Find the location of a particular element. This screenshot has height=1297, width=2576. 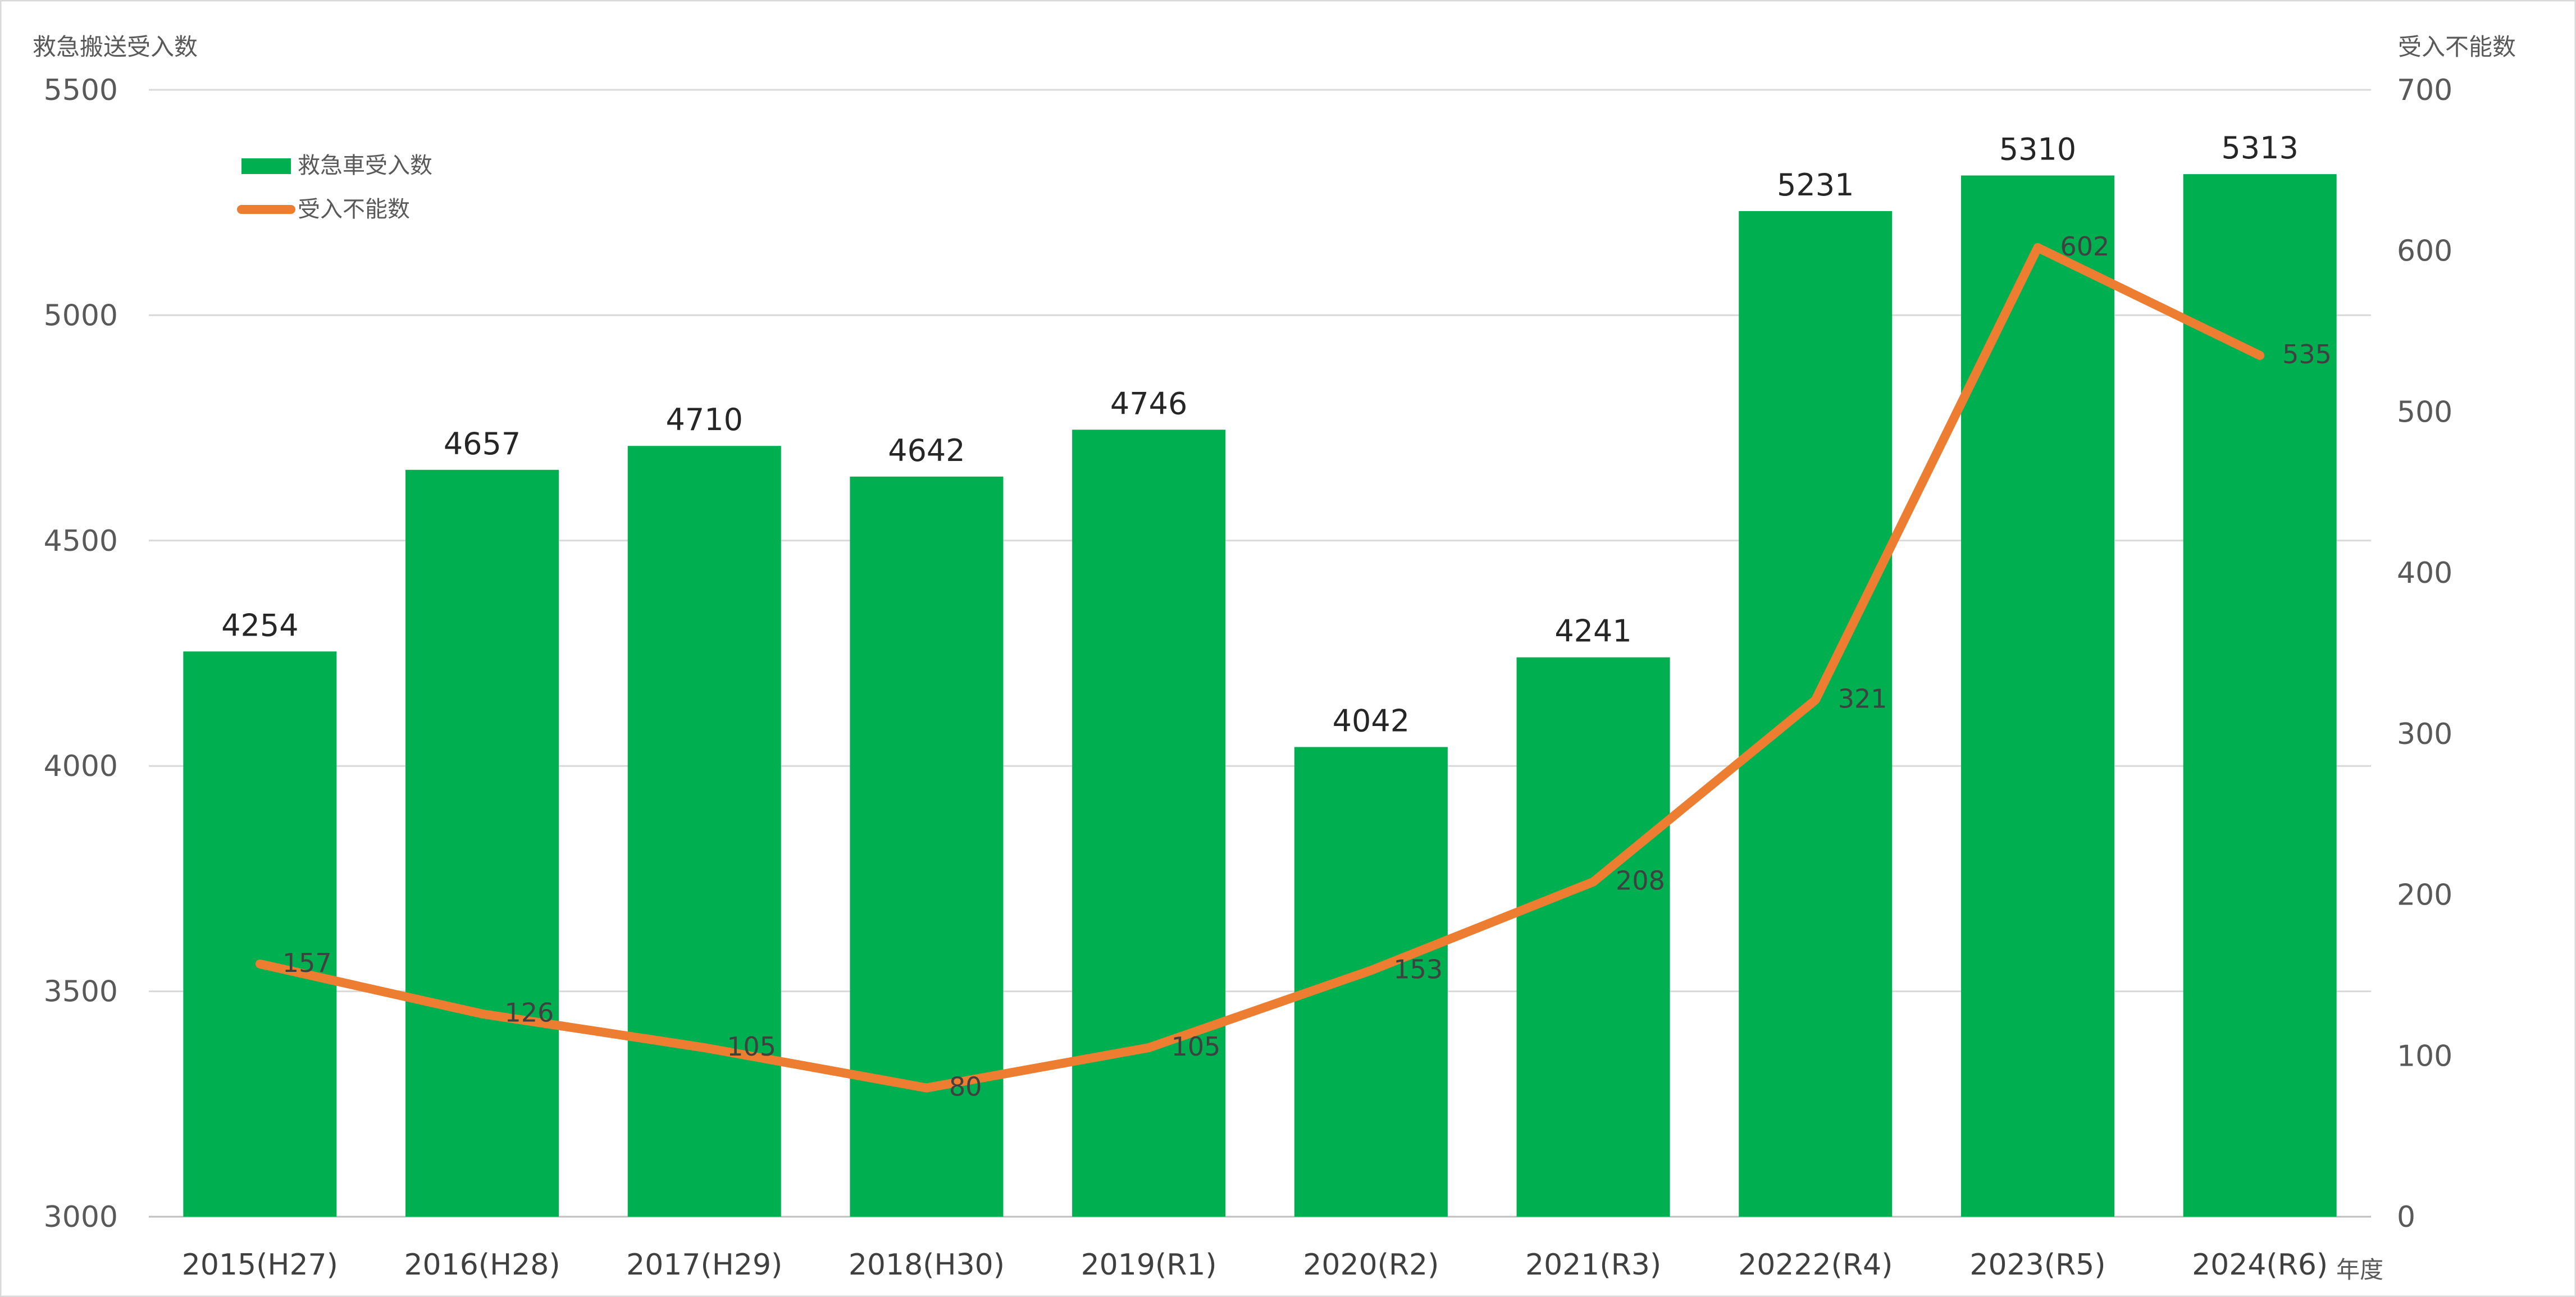

category-label: 2017(H29) is located at coordinates (704, 1265).